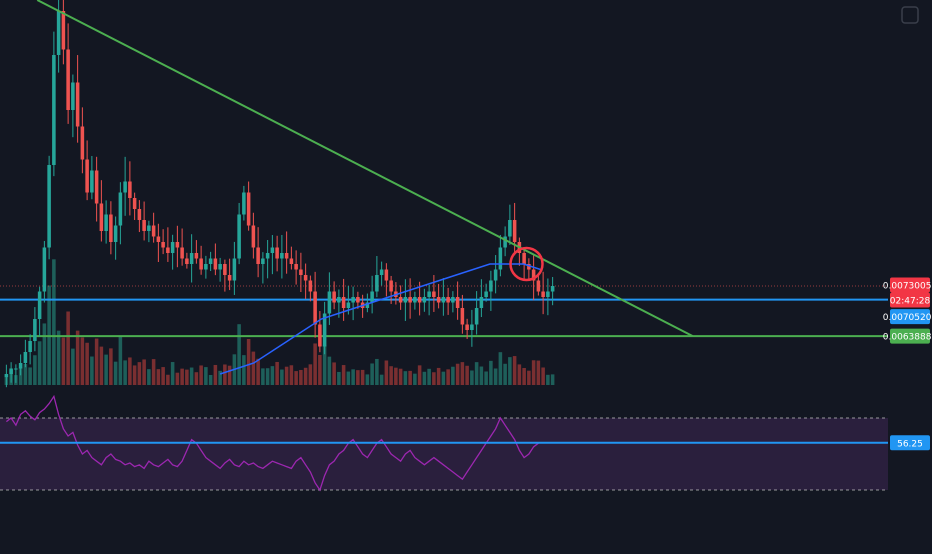  I want to click on countdown-label: 02:47:28, so click(910, 301).